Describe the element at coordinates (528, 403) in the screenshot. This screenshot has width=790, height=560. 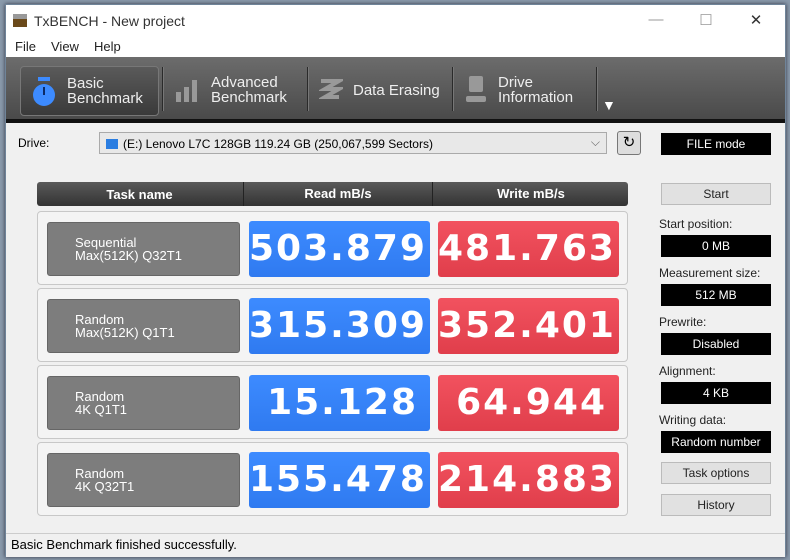
I see `write-value: 64.944` at that location.